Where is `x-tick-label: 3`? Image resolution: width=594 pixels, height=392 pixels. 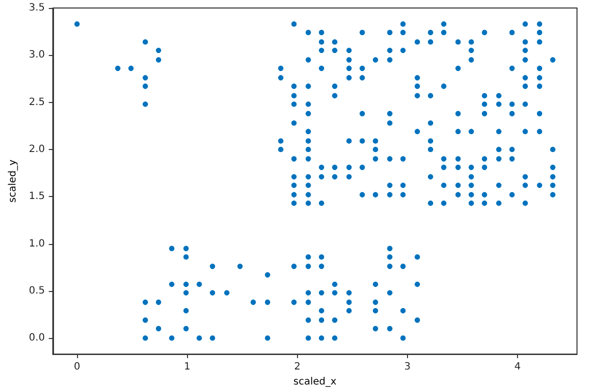
x-tick-label: 3 is located at coordinates (407, 367).